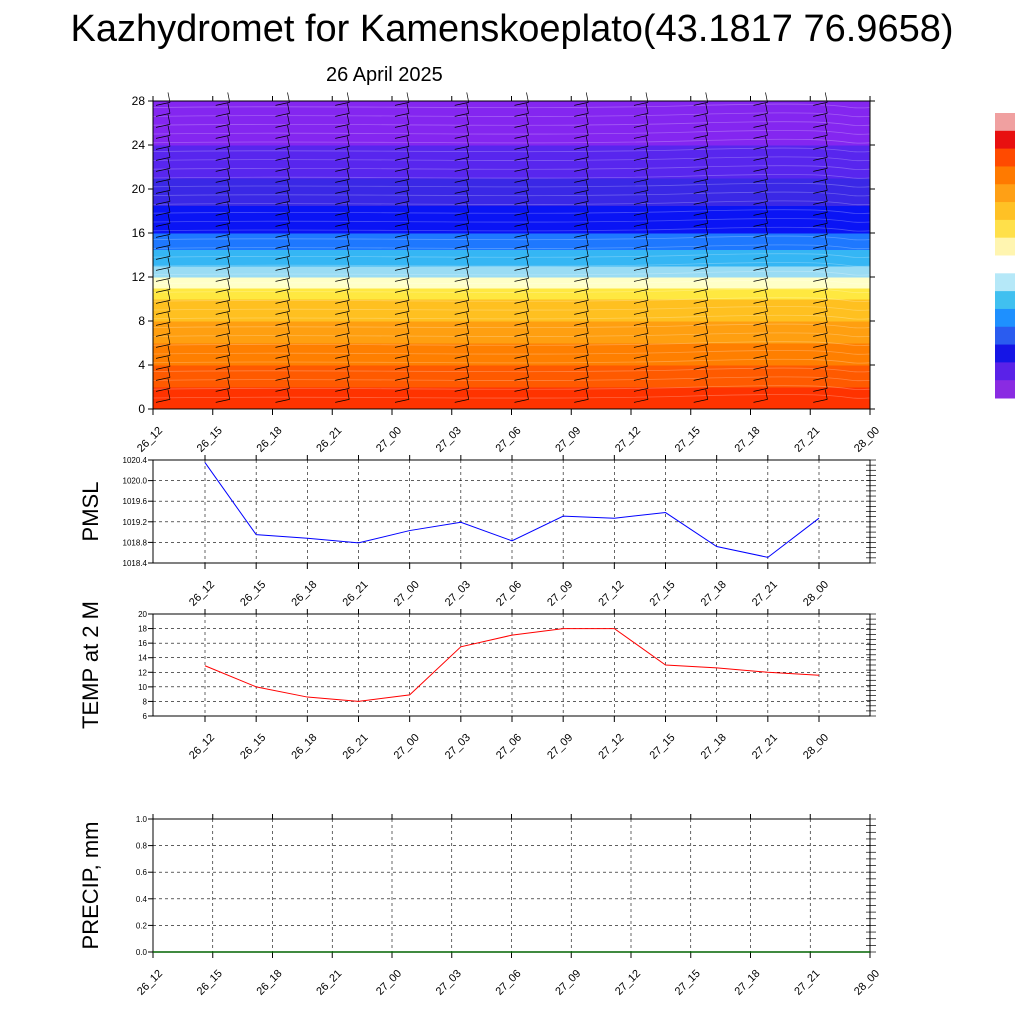  What do you see at coordinates (142, 614) in the screenshot?
I see `y-tick-label: 20` at bounding box center [142, 614].